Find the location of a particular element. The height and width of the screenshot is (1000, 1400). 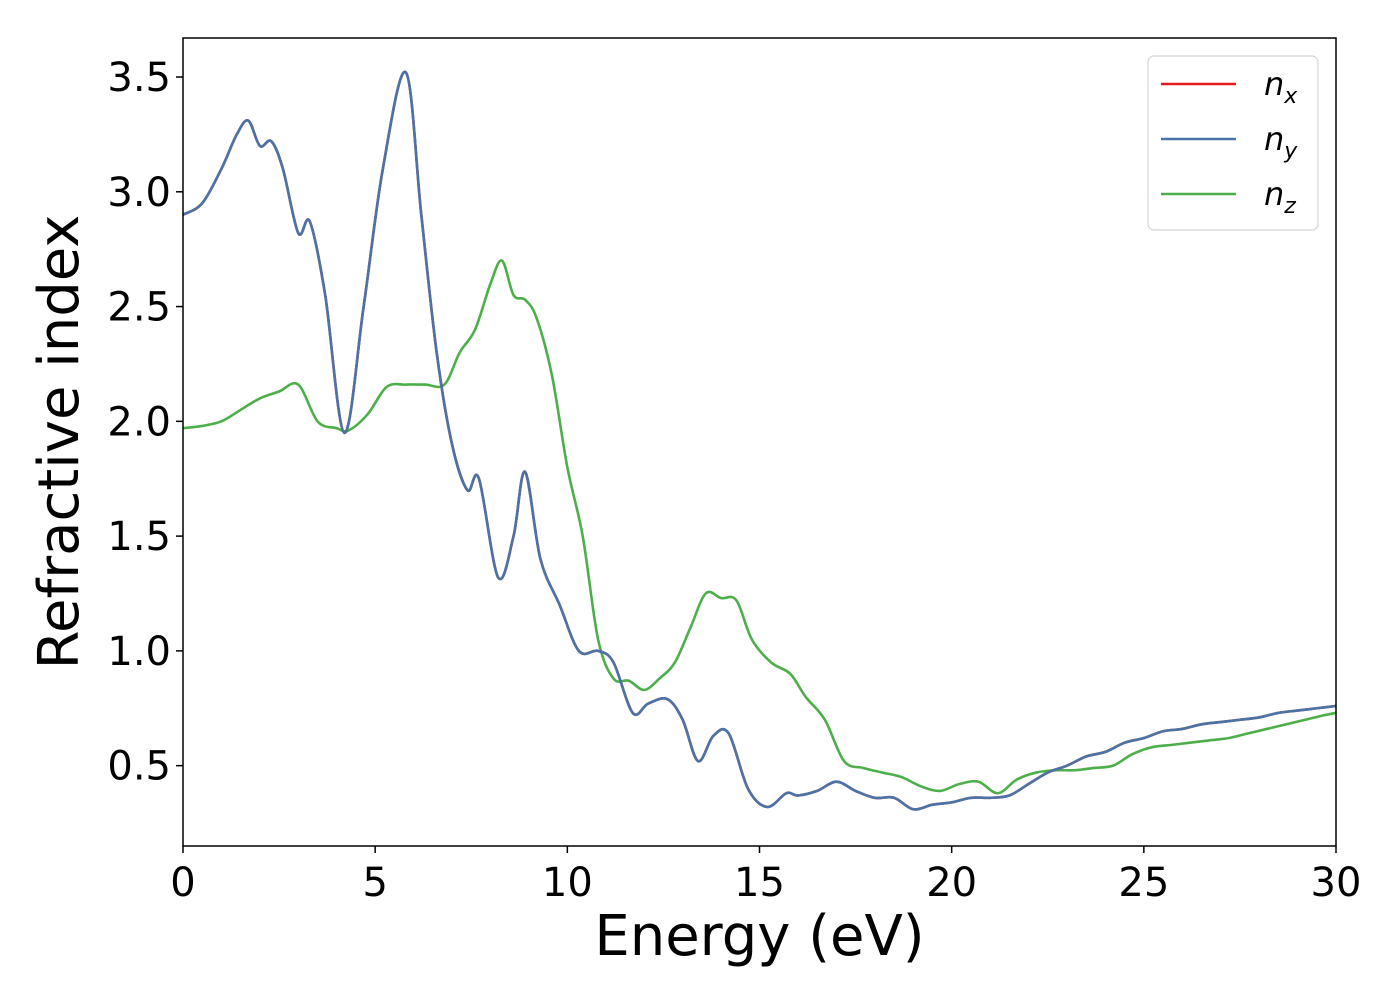

legend-box is located at coordinates (1233, 143).